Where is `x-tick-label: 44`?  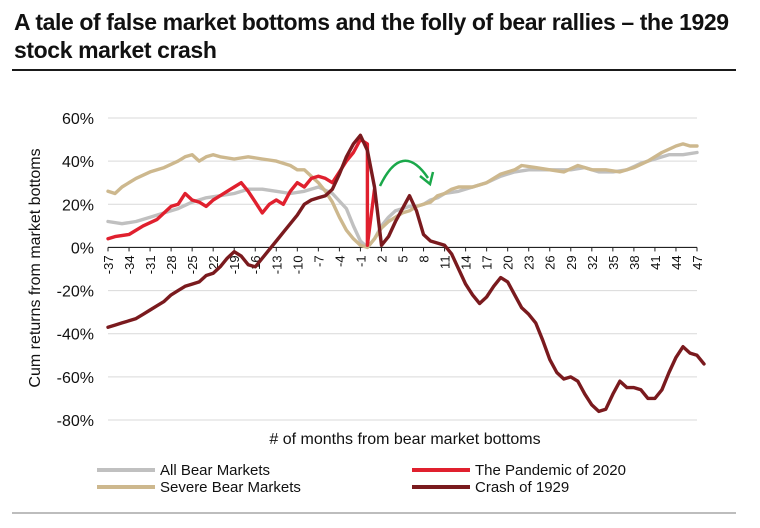
x-tick-label: 44 is located at coordinates (676, 262).